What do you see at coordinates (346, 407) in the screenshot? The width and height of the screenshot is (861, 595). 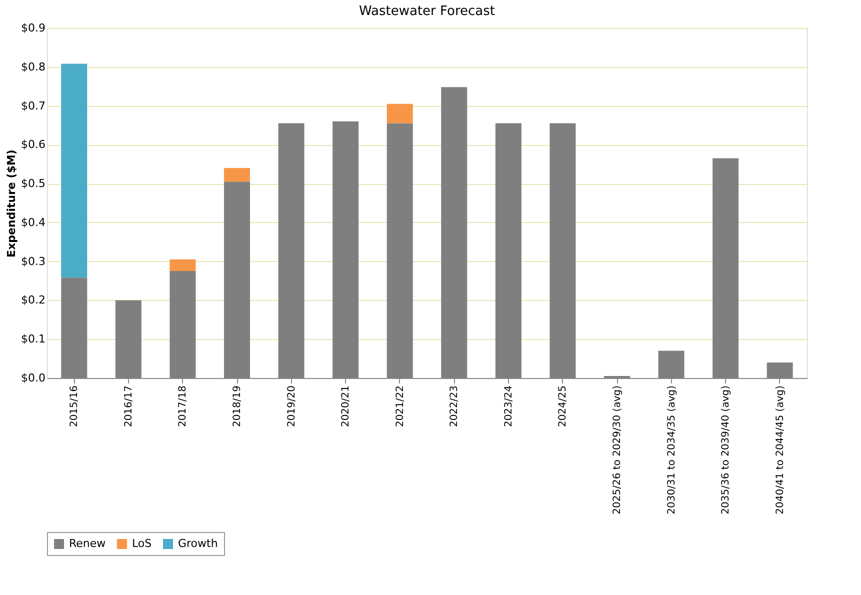 I see `x-tick-label: 2020/21` at bounding box center [346, 407].